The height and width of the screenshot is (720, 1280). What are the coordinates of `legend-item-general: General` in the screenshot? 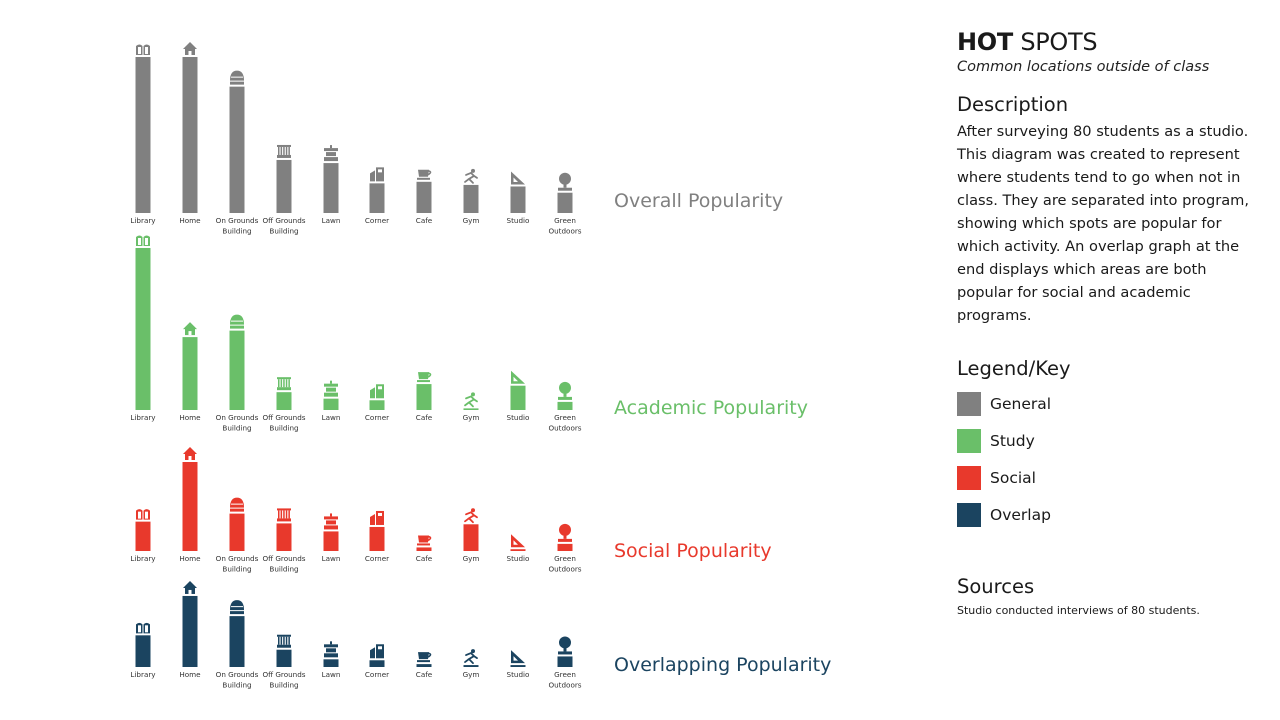 It's located at (1107, 404).